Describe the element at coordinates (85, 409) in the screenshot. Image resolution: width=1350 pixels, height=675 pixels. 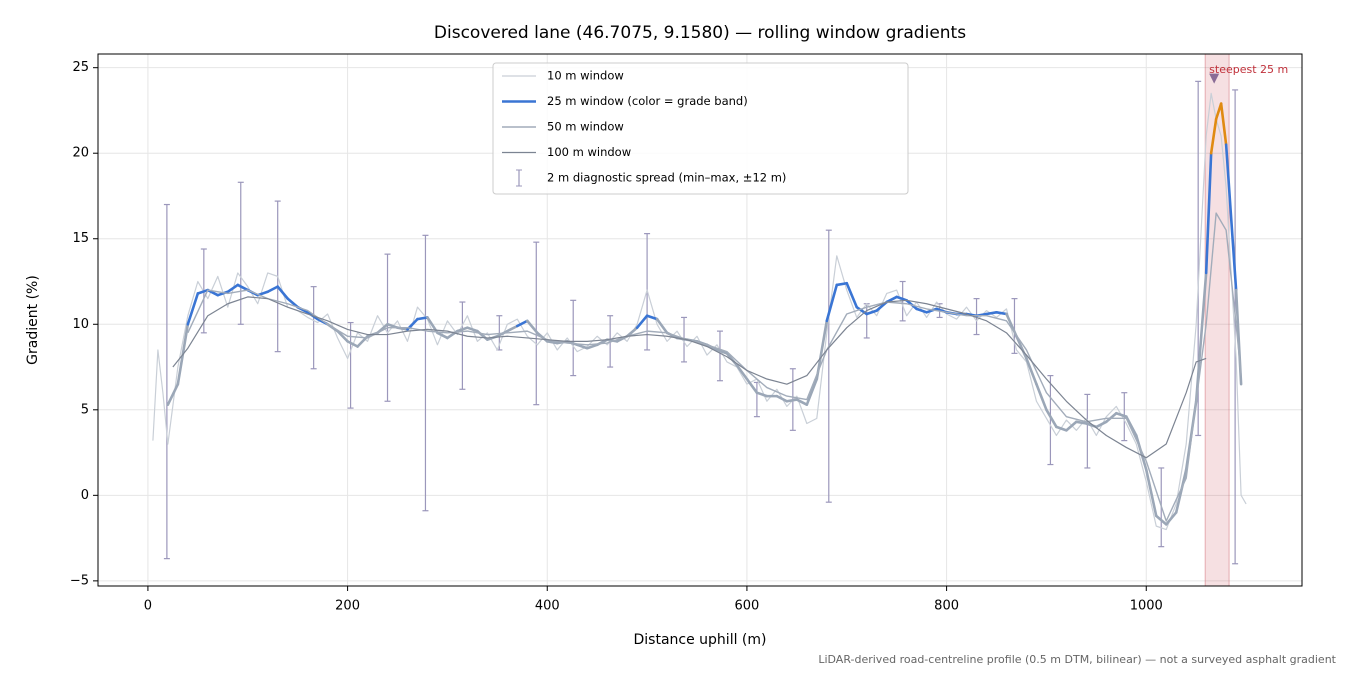
I see `y-tick-label: 5` at that location.